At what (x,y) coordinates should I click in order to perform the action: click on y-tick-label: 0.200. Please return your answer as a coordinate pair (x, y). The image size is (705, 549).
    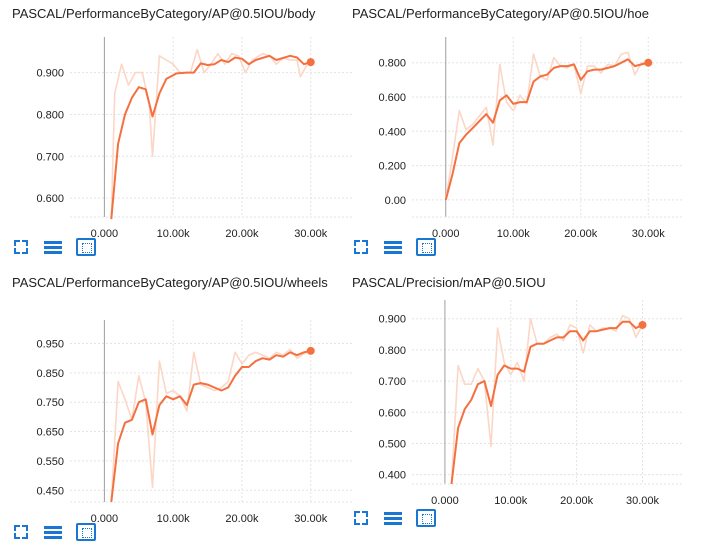
    Looking at the image, I should click on (392, 167).